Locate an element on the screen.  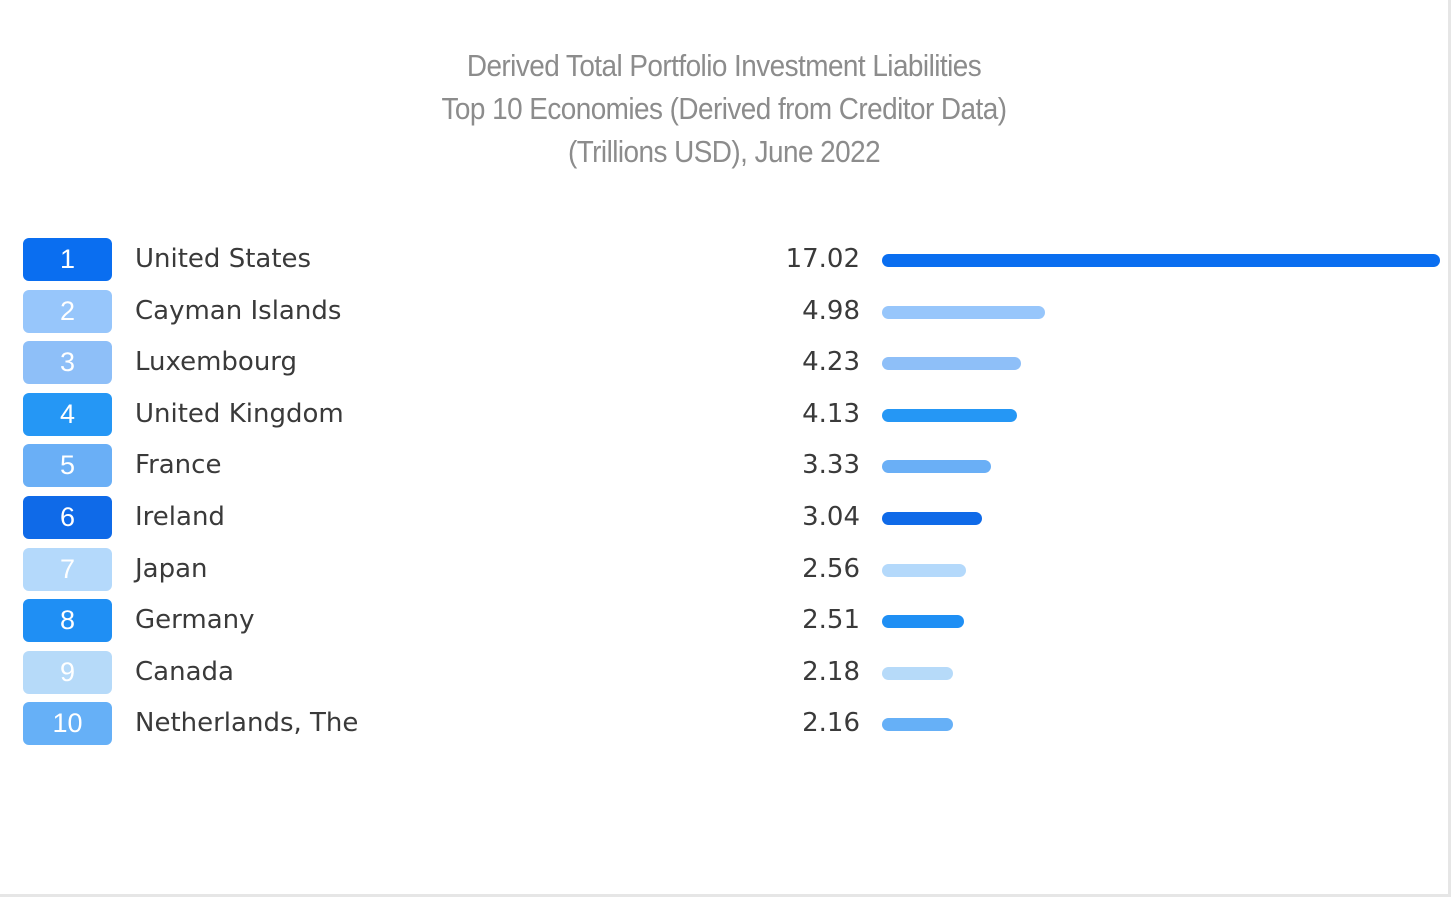
value-label: 2.18 is located at coordinates (831, 672).